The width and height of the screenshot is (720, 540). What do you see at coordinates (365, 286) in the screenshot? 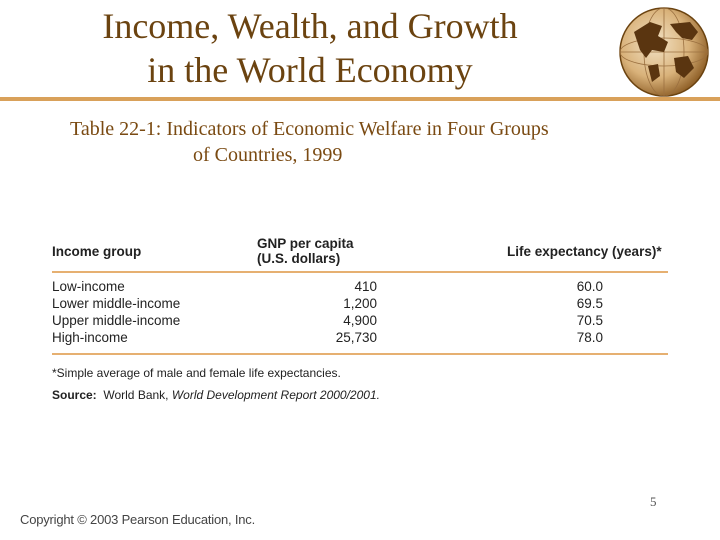
I see `cell-gnp: 410` at bounding box center [365, 286].